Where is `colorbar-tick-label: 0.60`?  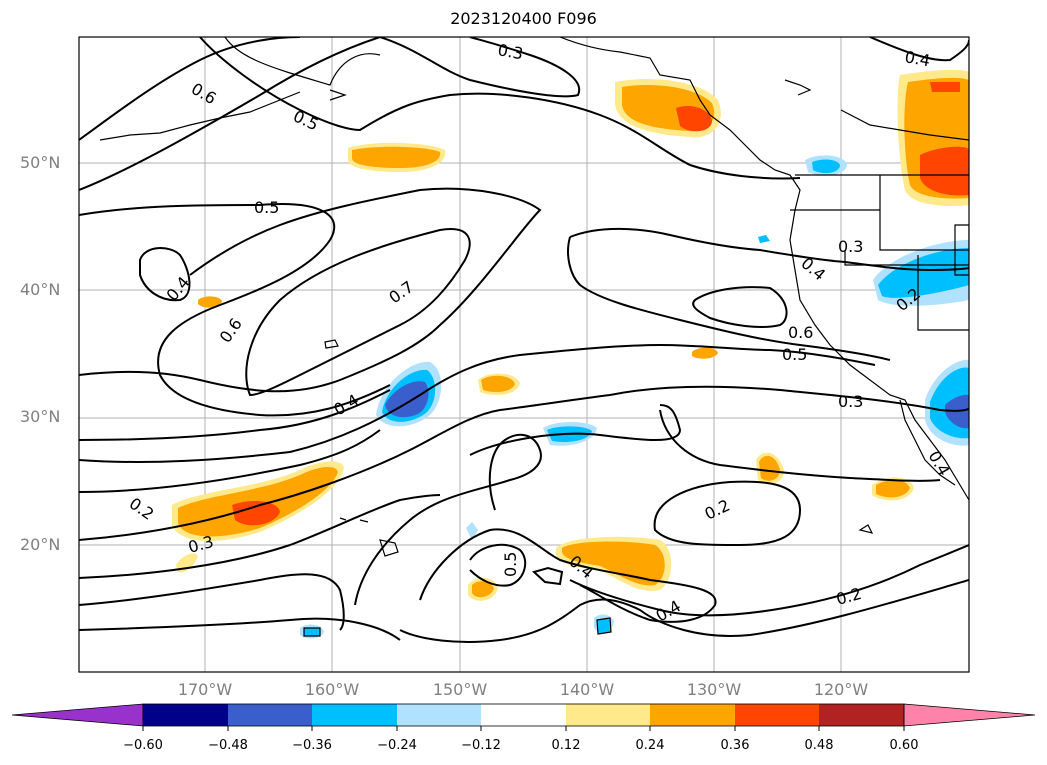 colorbar-tick-label: 0.60 is located at coordinates (904, 745).